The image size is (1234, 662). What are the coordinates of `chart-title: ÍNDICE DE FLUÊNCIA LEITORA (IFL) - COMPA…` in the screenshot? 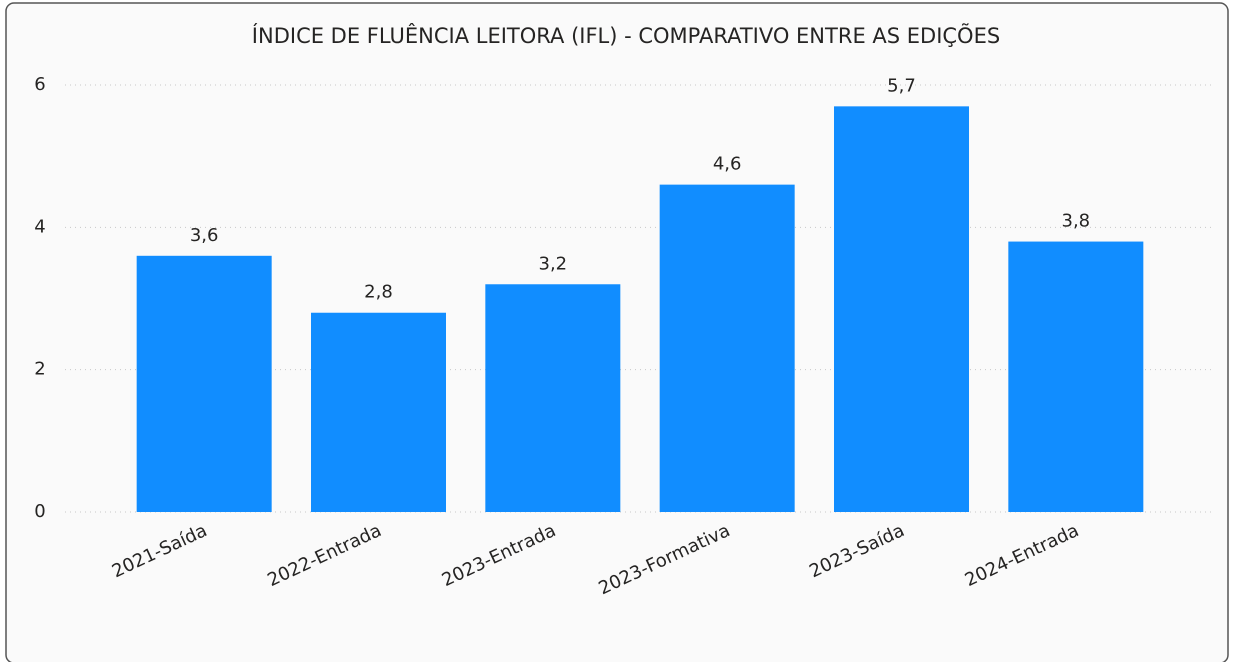 It's located at (626, 35).